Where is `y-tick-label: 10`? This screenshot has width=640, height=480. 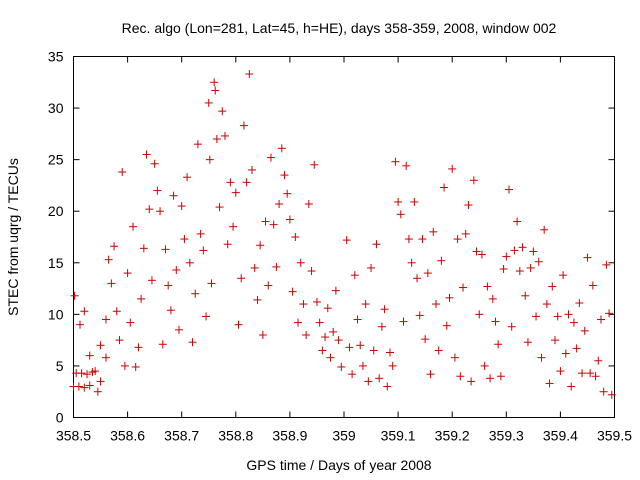
y-tick-label: 10 is located at coordinates (56, 314).